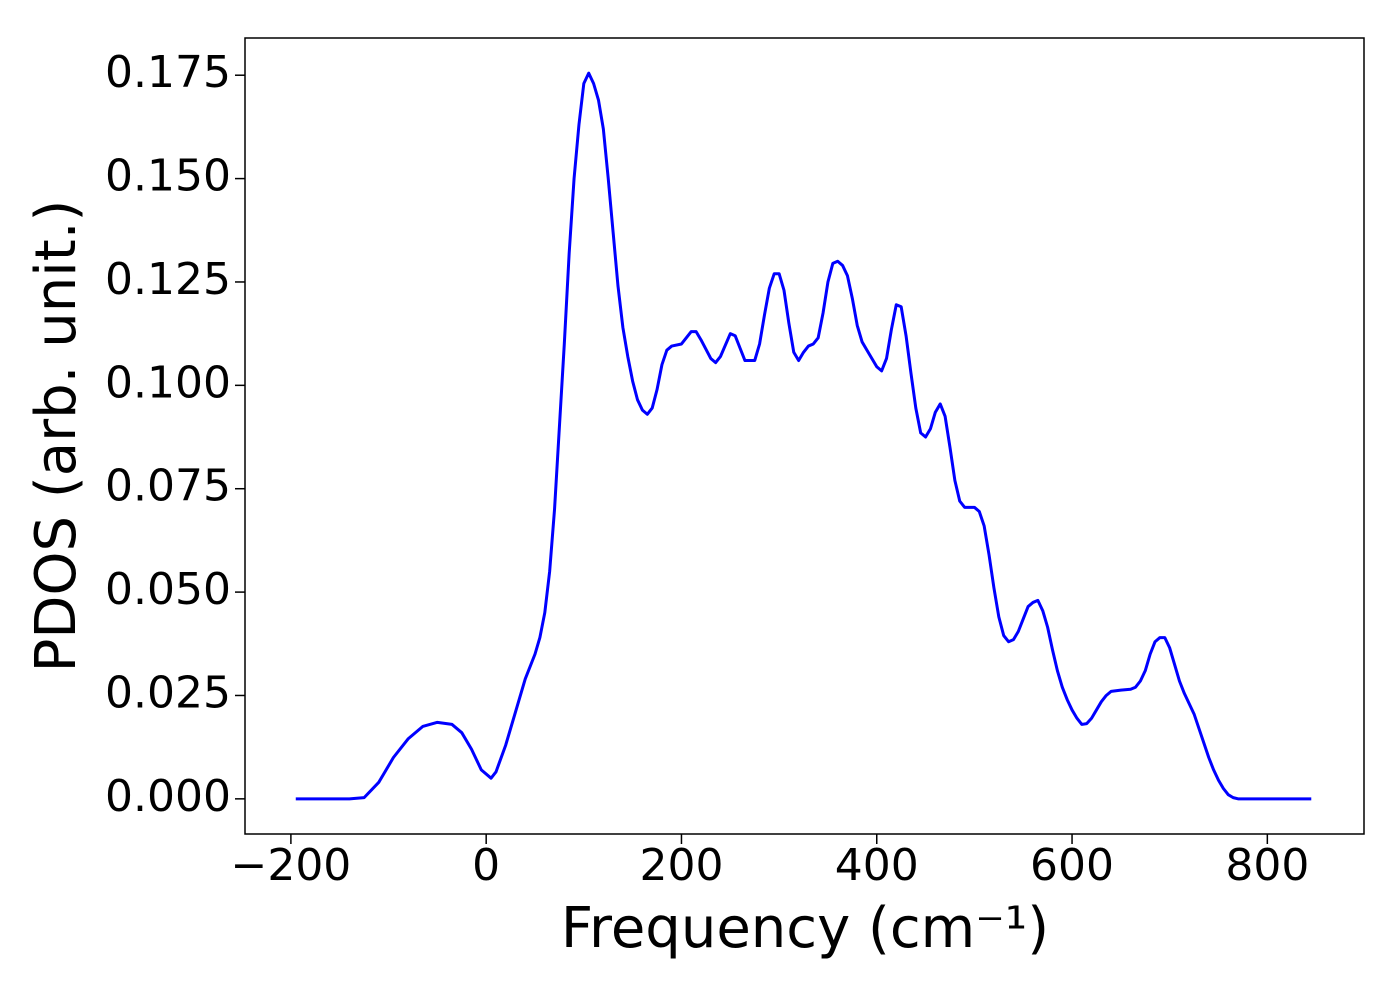 This screenshot has height=1000, width=1400. I want to click on y-tick-label: 0.125, so click(168, 279).